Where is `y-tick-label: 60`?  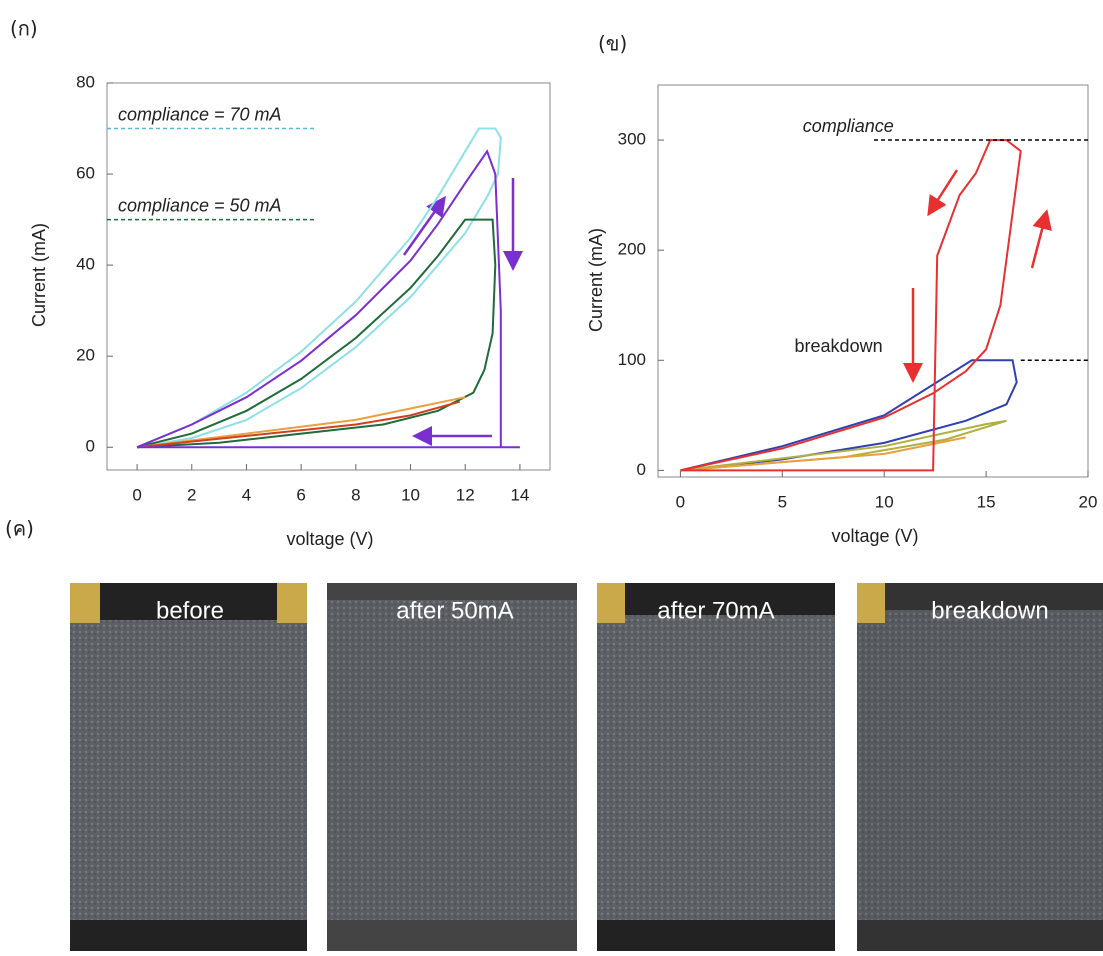
y-tick-label: 60 is located at coordinates (85, 173).